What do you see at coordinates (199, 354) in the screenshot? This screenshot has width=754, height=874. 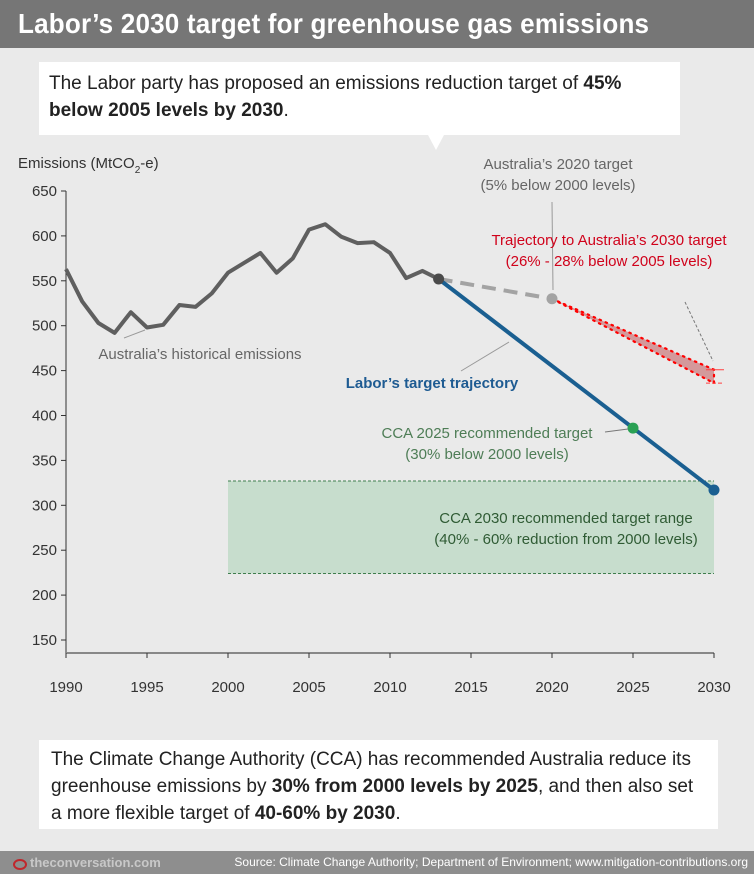 I see `historical-label: Australia’s historical emissions` at bounding box center [199, 354].